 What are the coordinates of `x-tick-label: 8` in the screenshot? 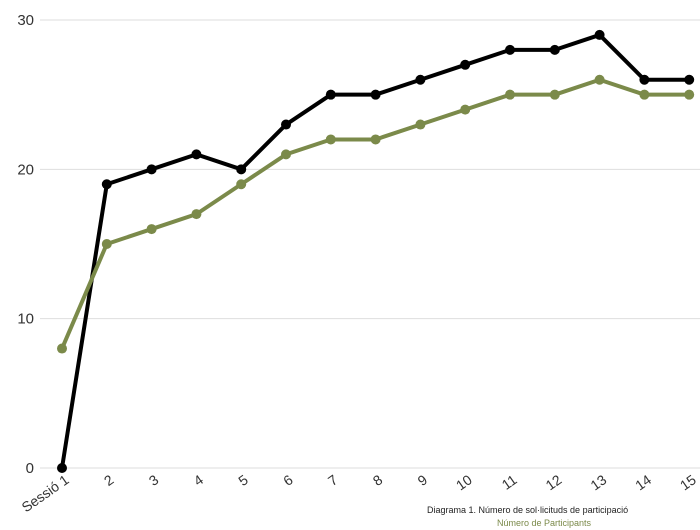 It's located at (378, 480).